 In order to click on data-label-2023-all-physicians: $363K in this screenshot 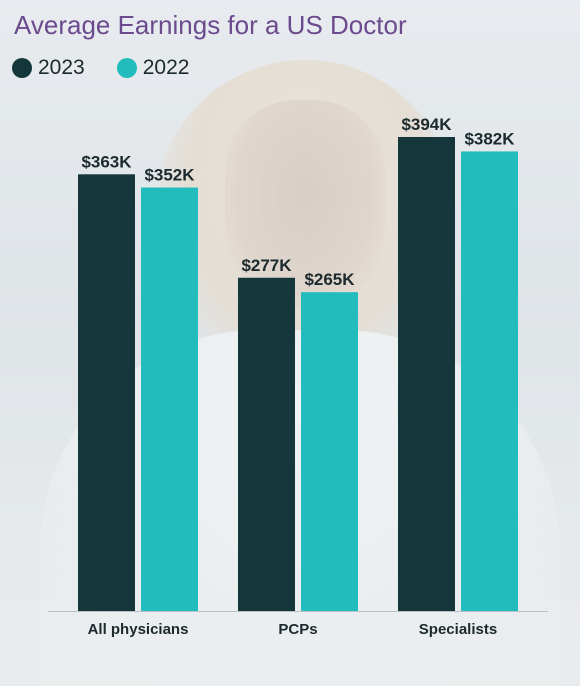, I will do `click(106, 161)`.